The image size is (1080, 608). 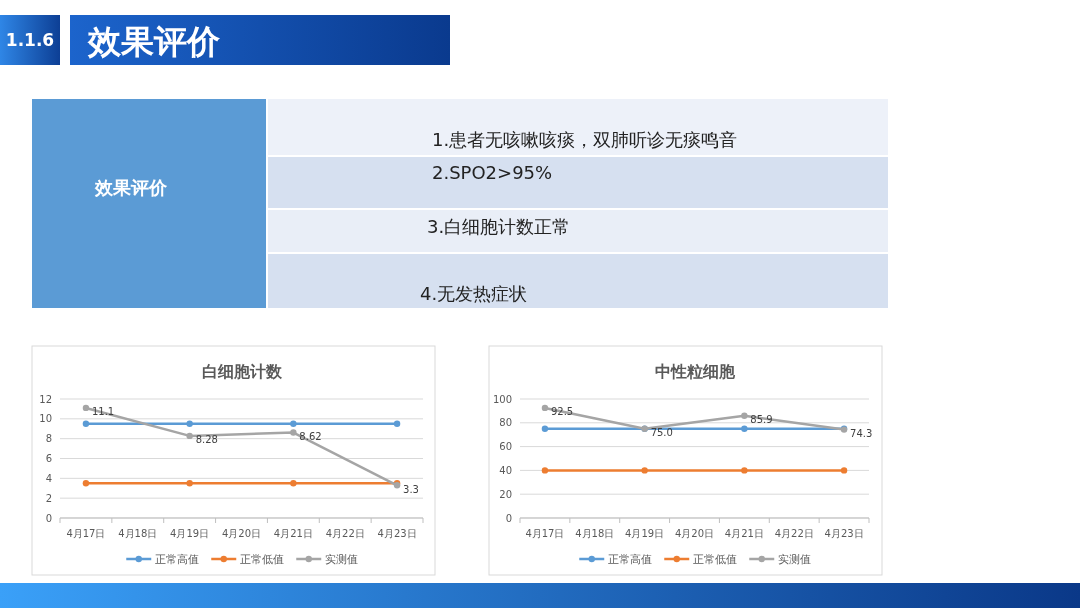 What do you see at coordinates (761, 420) in the screenshot?
I see `data-label: 85.9` at bounding box center [761, 420].